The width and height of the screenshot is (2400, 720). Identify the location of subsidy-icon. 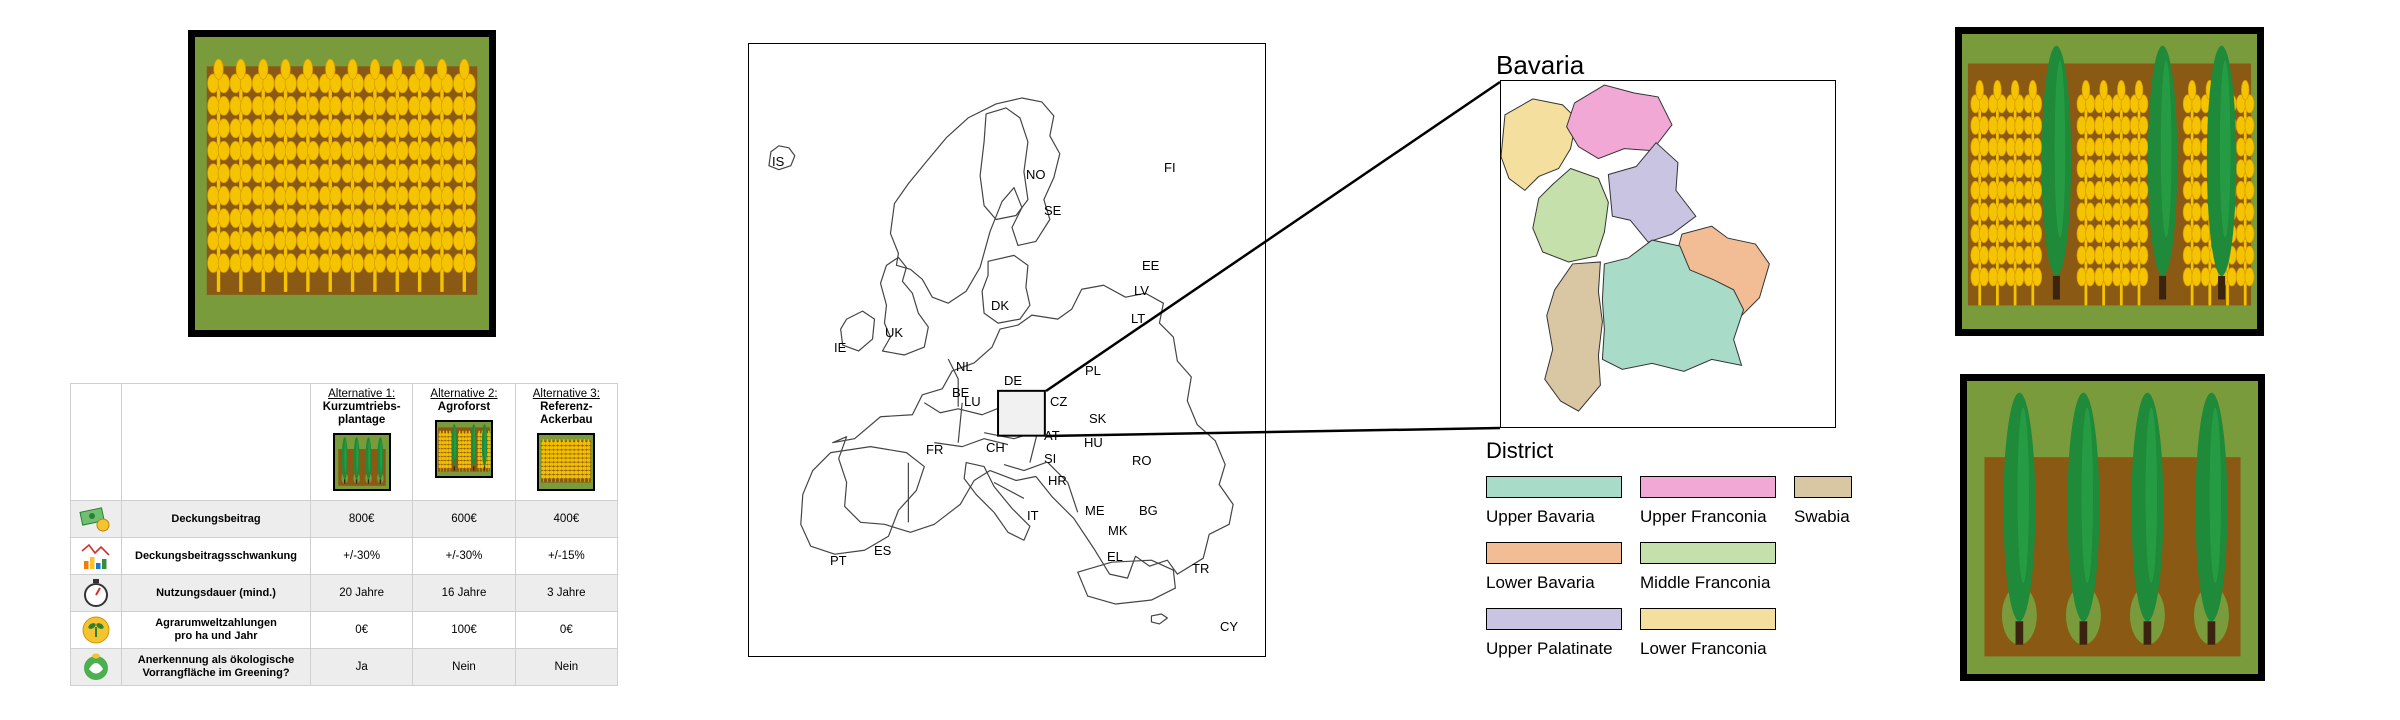
(96, 630).